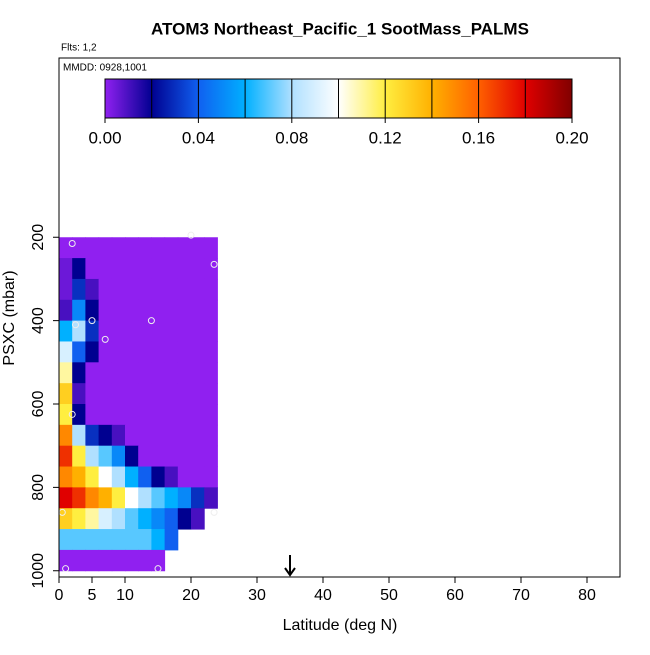 This screenshot has height=655, width=650. Describe the element at coordinates (92, 595) in the screenshot. I see `x-tick-label: 5` at that location.